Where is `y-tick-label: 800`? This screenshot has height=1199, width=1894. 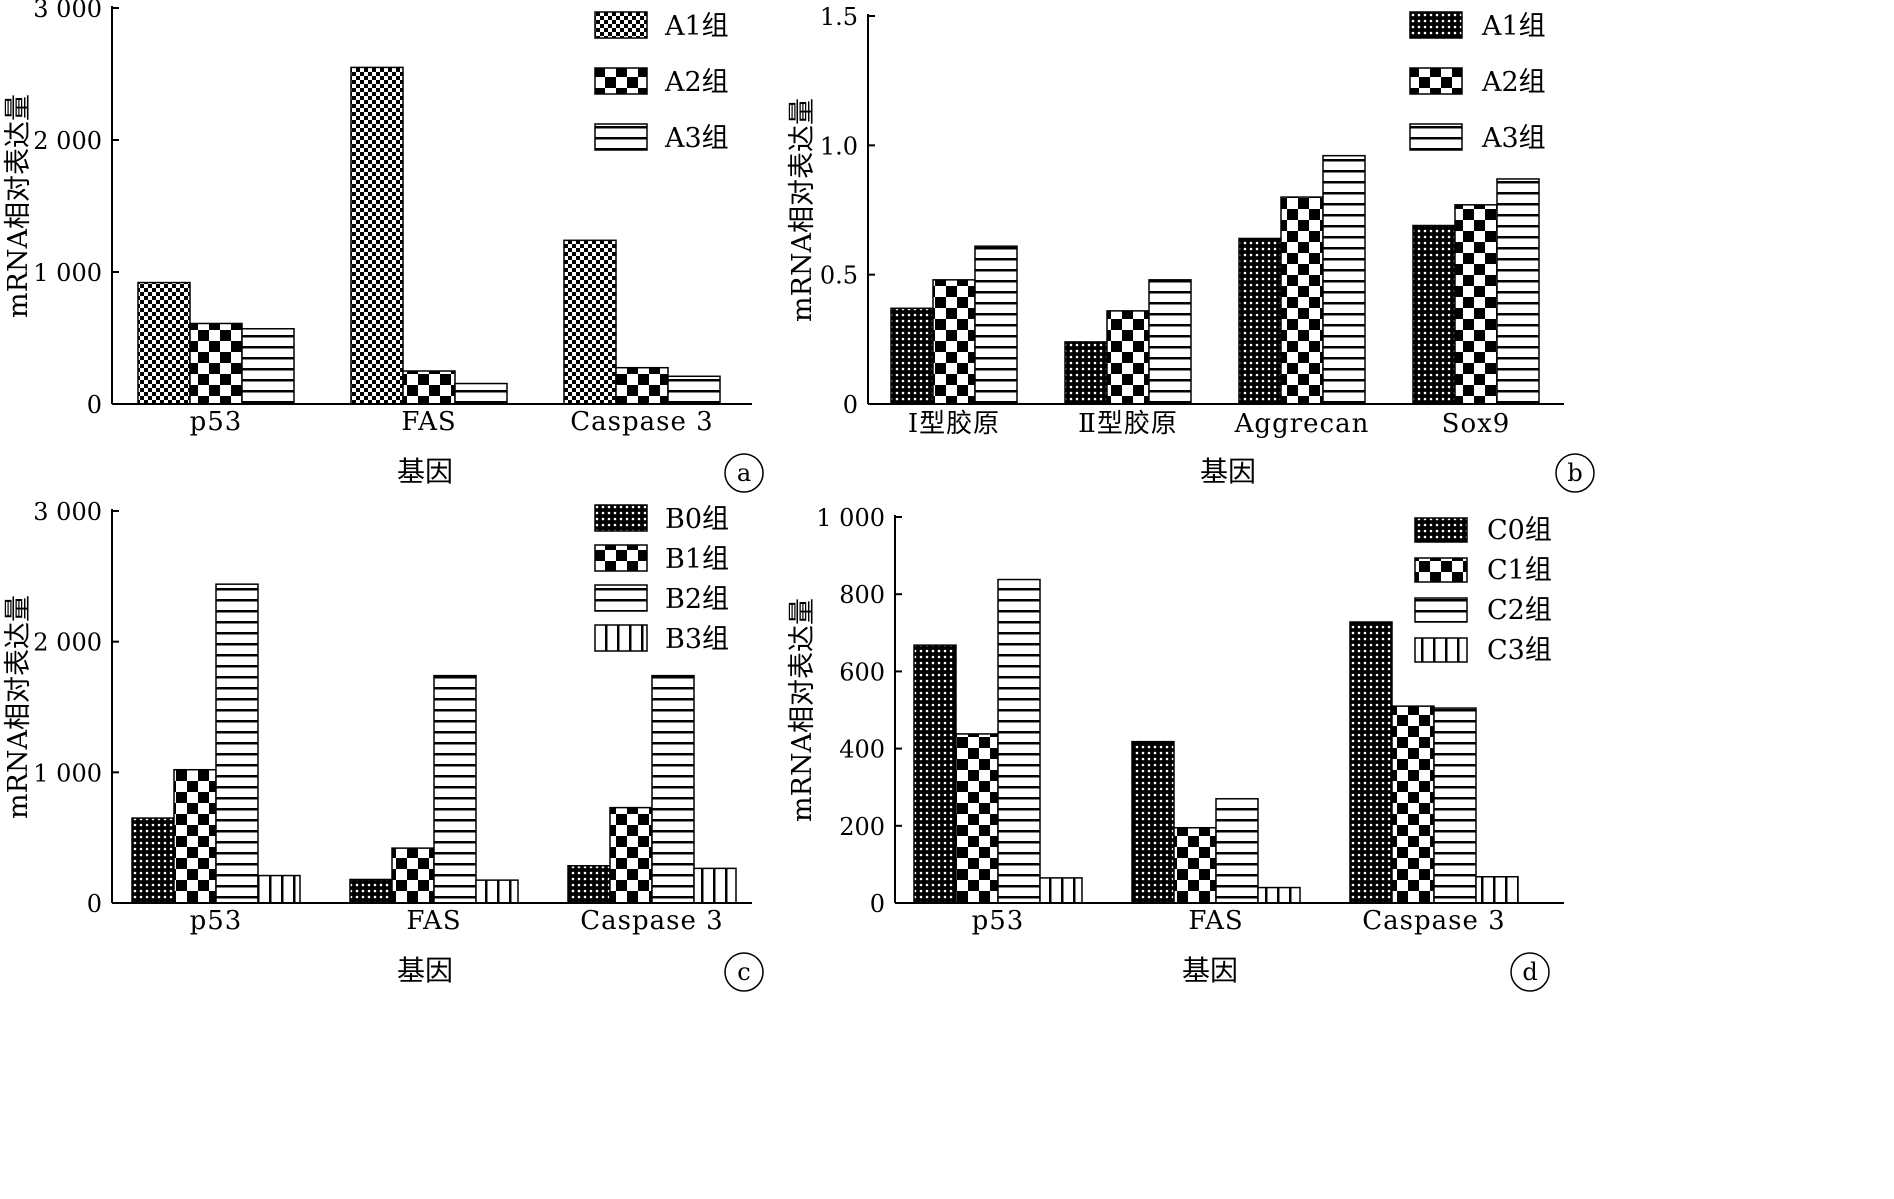 y-tick-label: 800 is located at coordinates (862, 595).